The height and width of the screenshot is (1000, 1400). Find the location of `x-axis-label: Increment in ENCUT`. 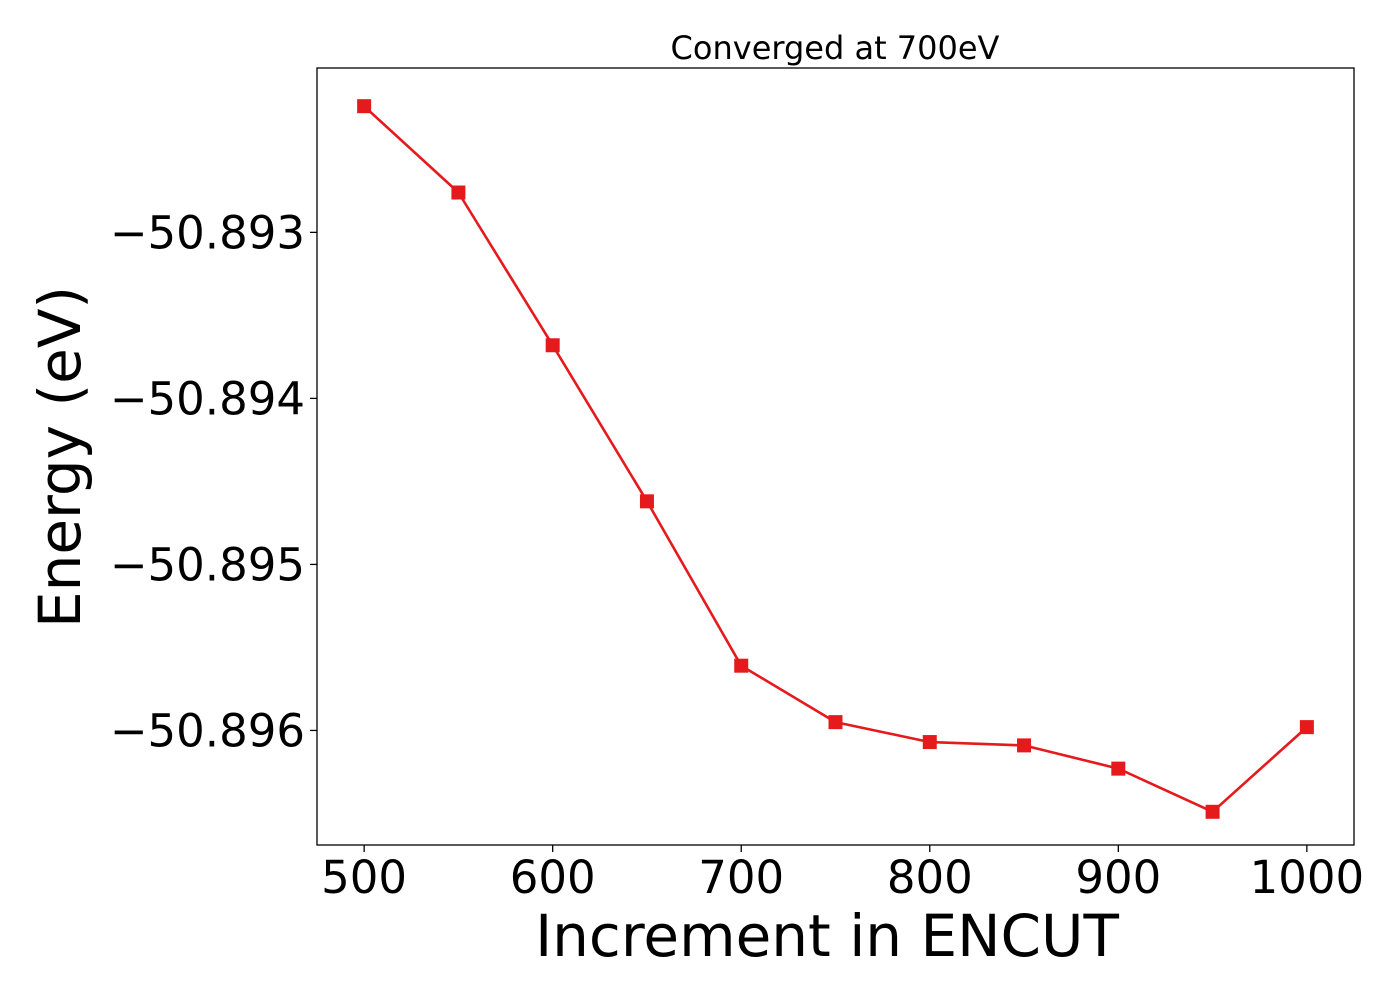

x-axis-label: Increment in ENCUT is located at coordinates (827, 936).